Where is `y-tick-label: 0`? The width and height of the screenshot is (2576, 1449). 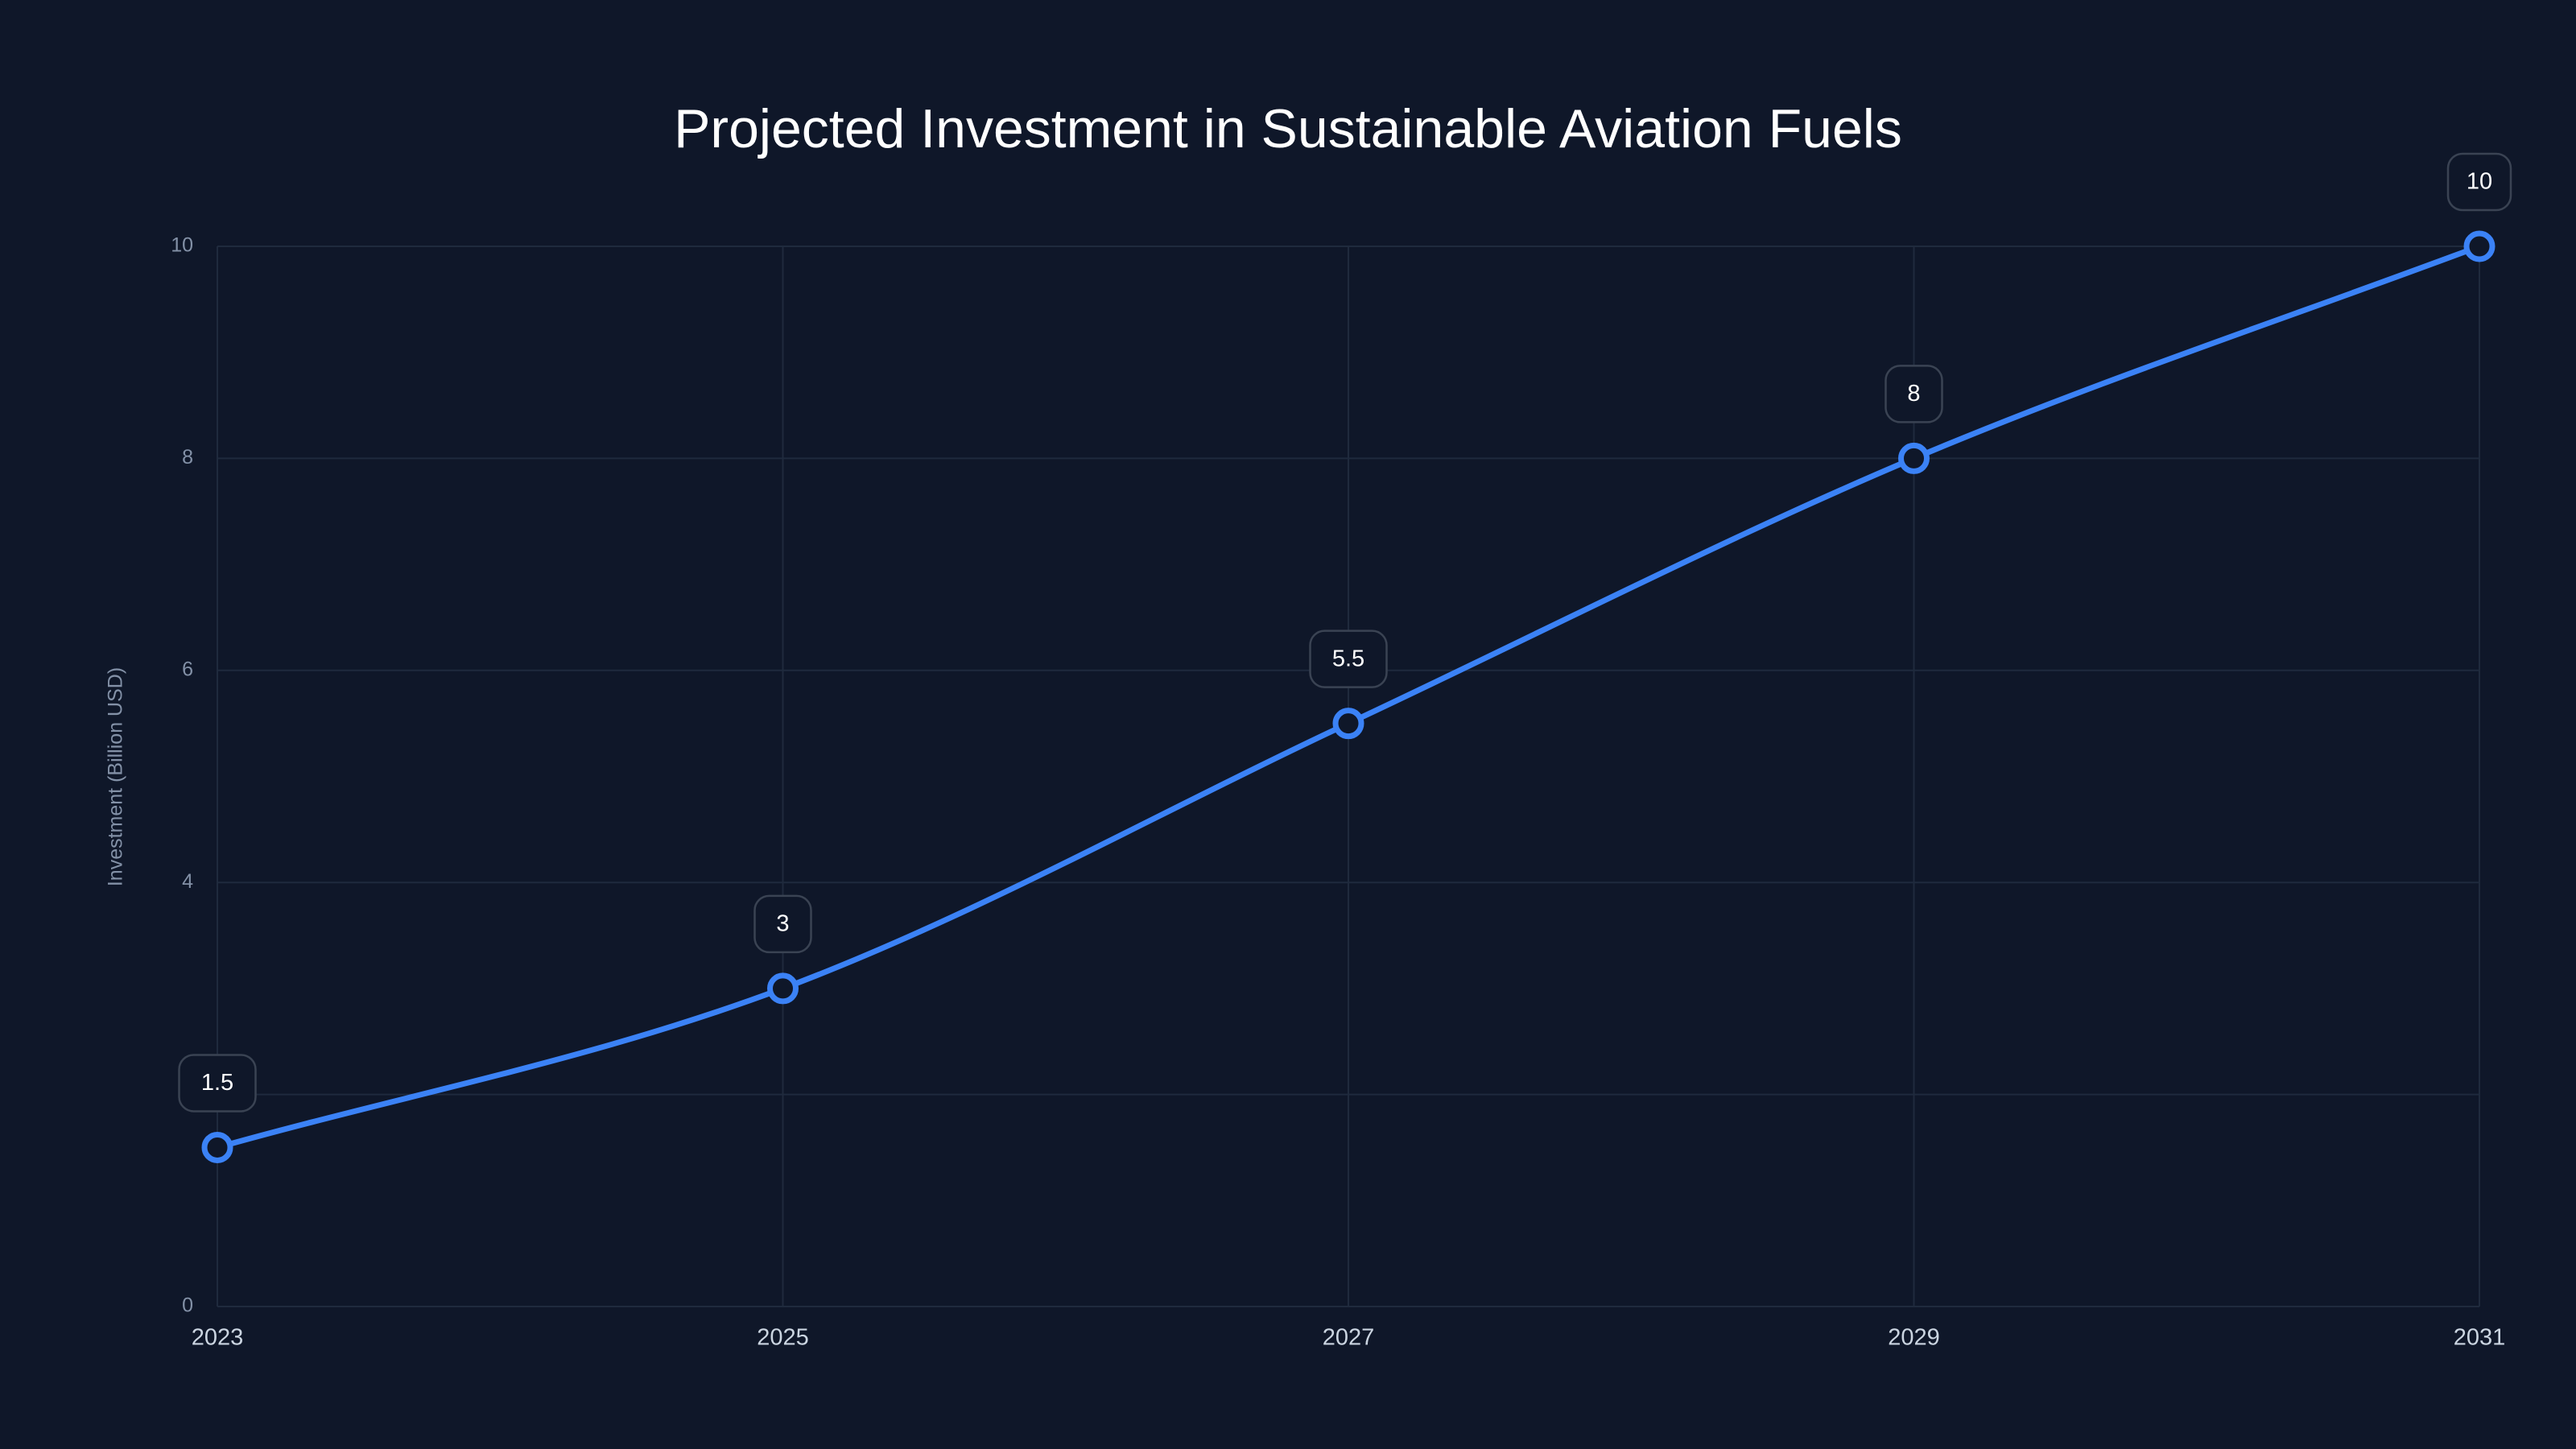
y-tick-label: 0 is located at coordinates (187, 1305).